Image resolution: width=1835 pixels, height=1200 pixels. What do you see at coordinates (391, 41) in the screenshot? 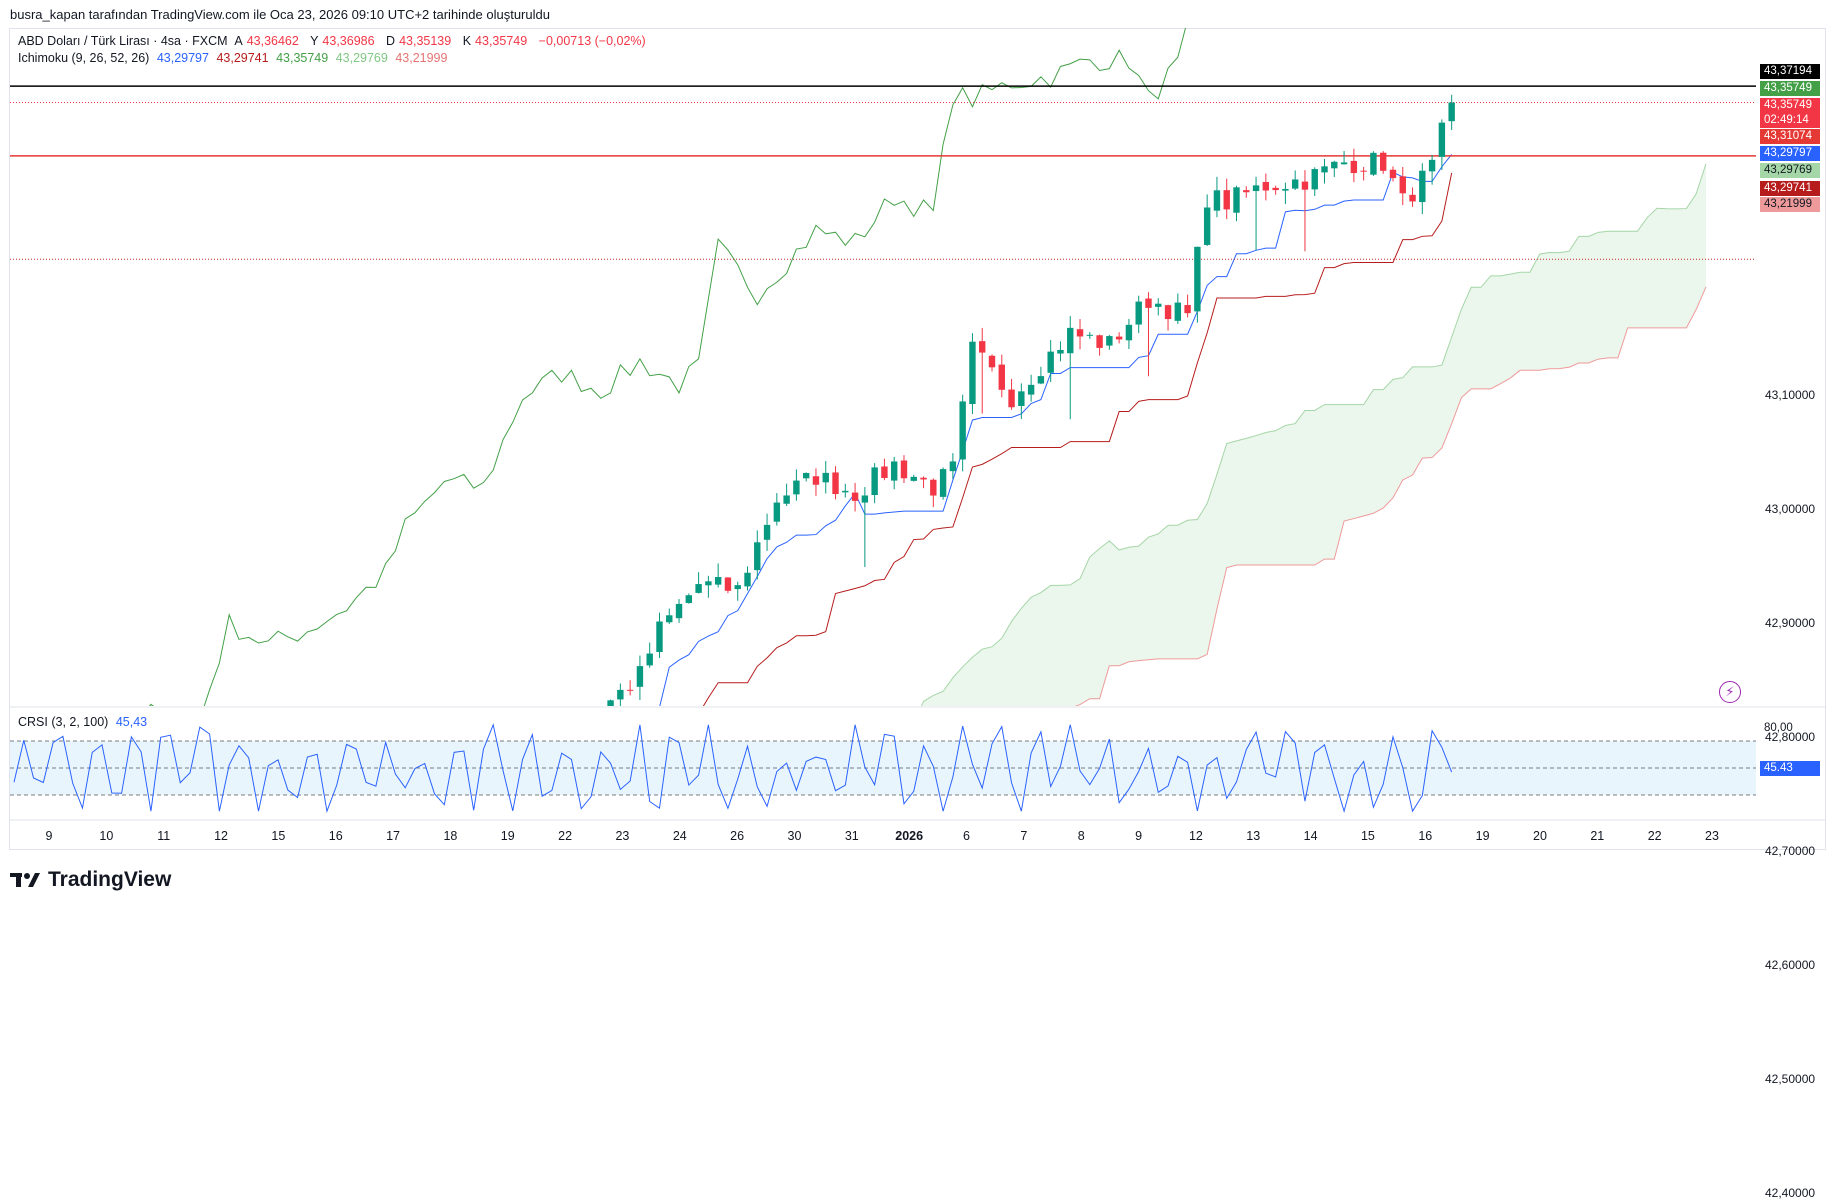
I see `low-label: D` at bounding box center [391, 41].